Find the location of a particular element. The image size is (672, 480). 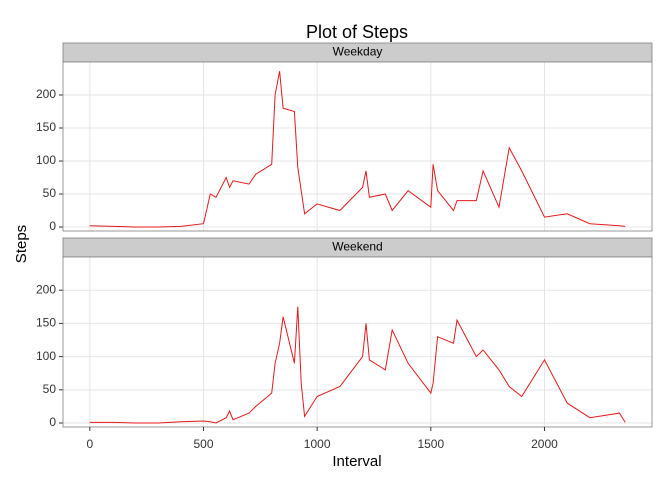

chart-title: Plot of Steps is located at coordinates (357, 32).